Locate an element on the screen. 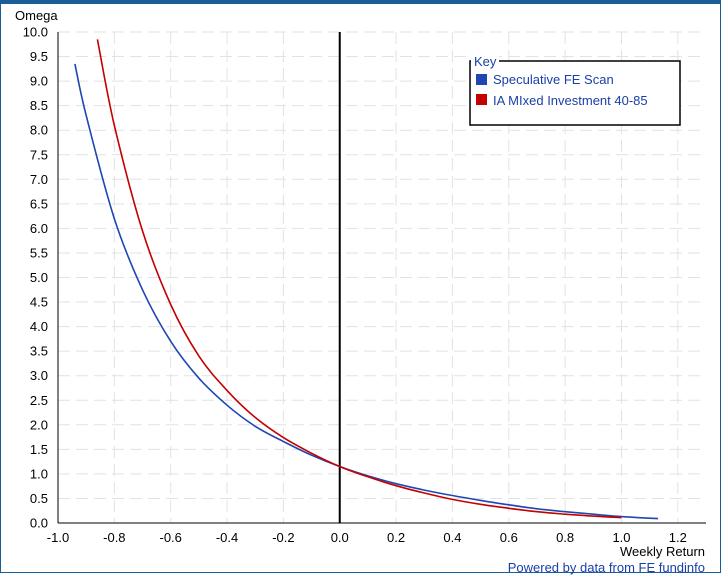 This screenshot has height=577, width=721. x-tick-label: 0.4 is located at coordinates (452, 537).